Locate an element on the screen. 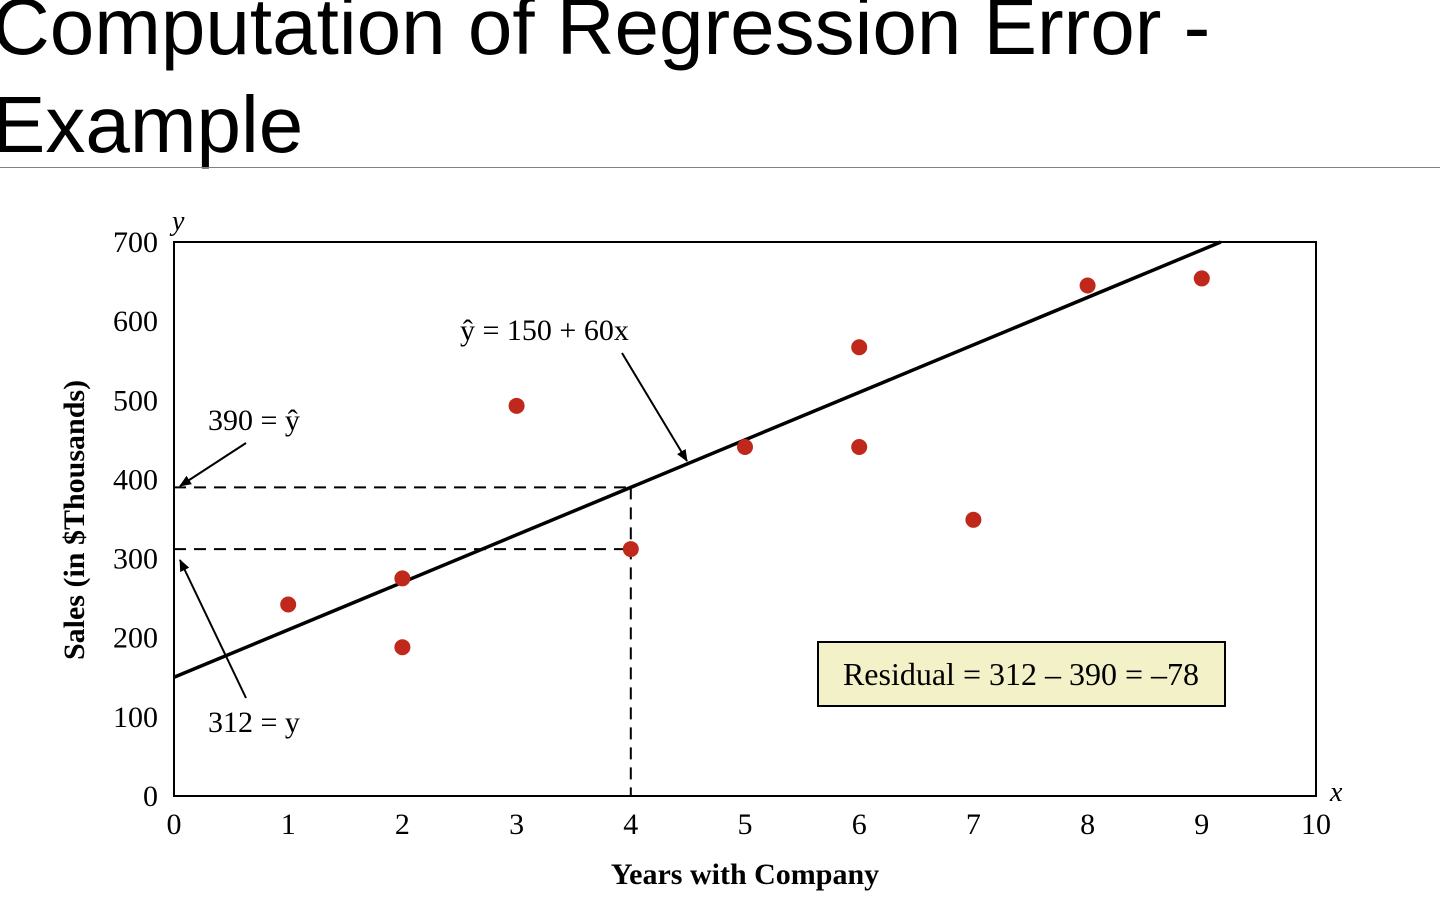 The width and height of the screenshot is (1440, 905). slide-title-line-1: Computation of Regression Error - is located at coordinates (605, 35).